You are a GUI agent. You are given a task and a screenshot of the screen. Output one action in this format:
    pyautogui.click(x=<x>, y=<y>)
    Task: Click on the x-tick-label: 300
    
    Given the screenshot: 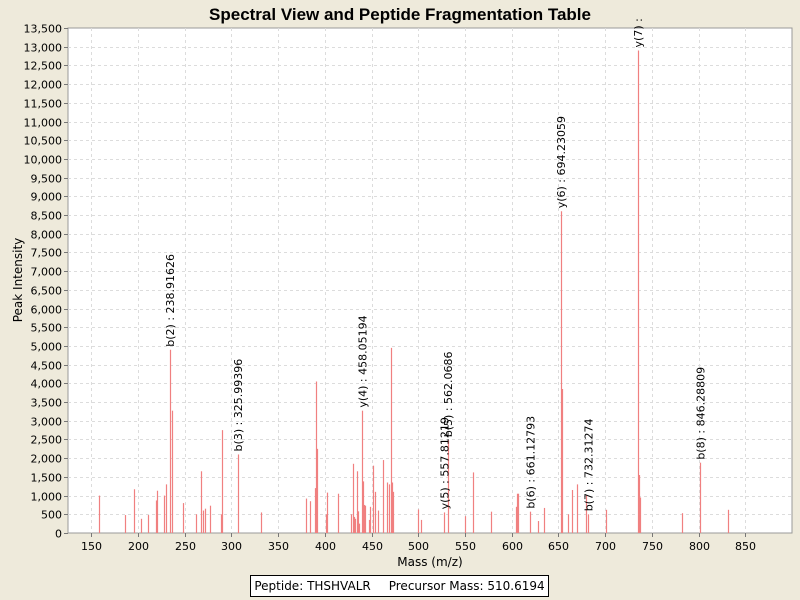 What is the action you would take?
    pyautogui.click(x=231, y=546)
    